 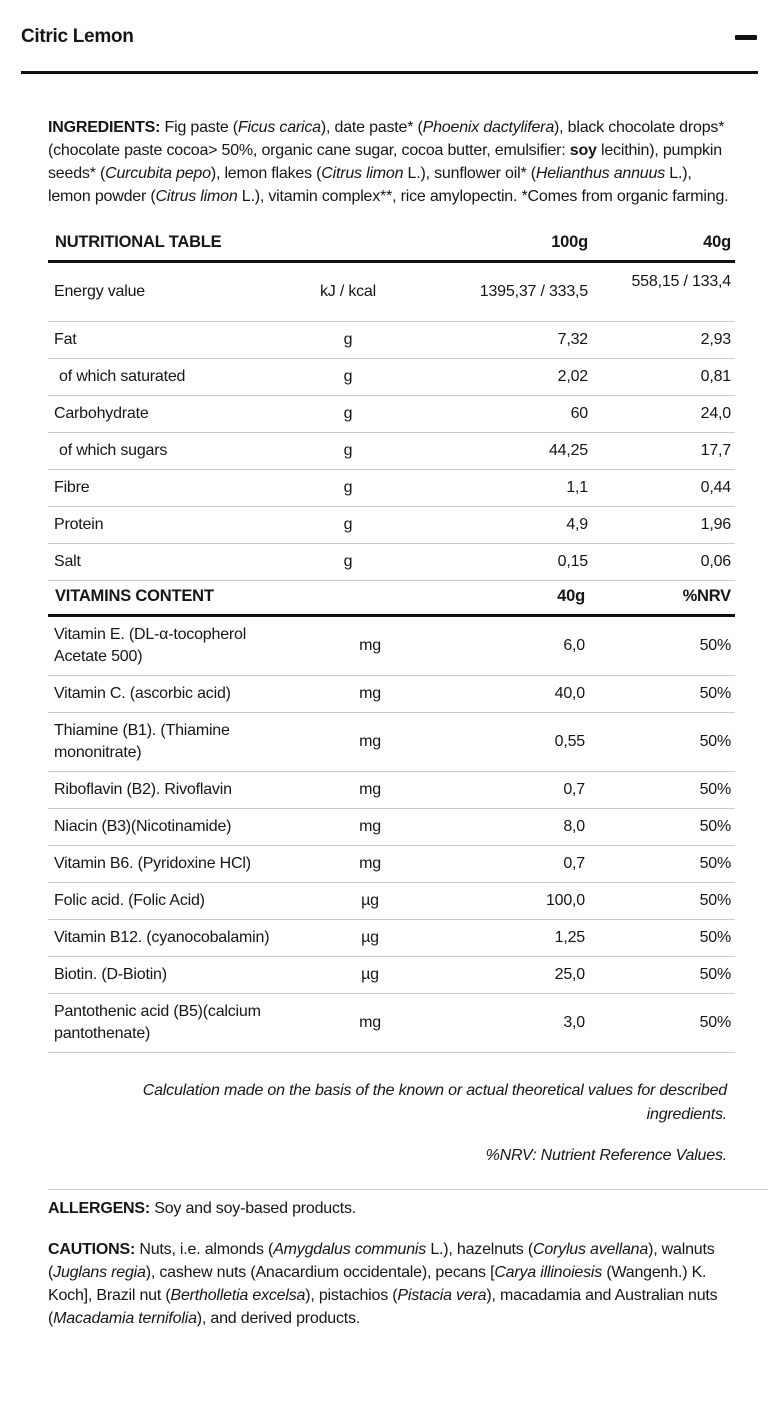 I want to click on table-row: Vitamin B12. (cyanocobalamin) µg 1,25 50%, so click(x=391, y=938).